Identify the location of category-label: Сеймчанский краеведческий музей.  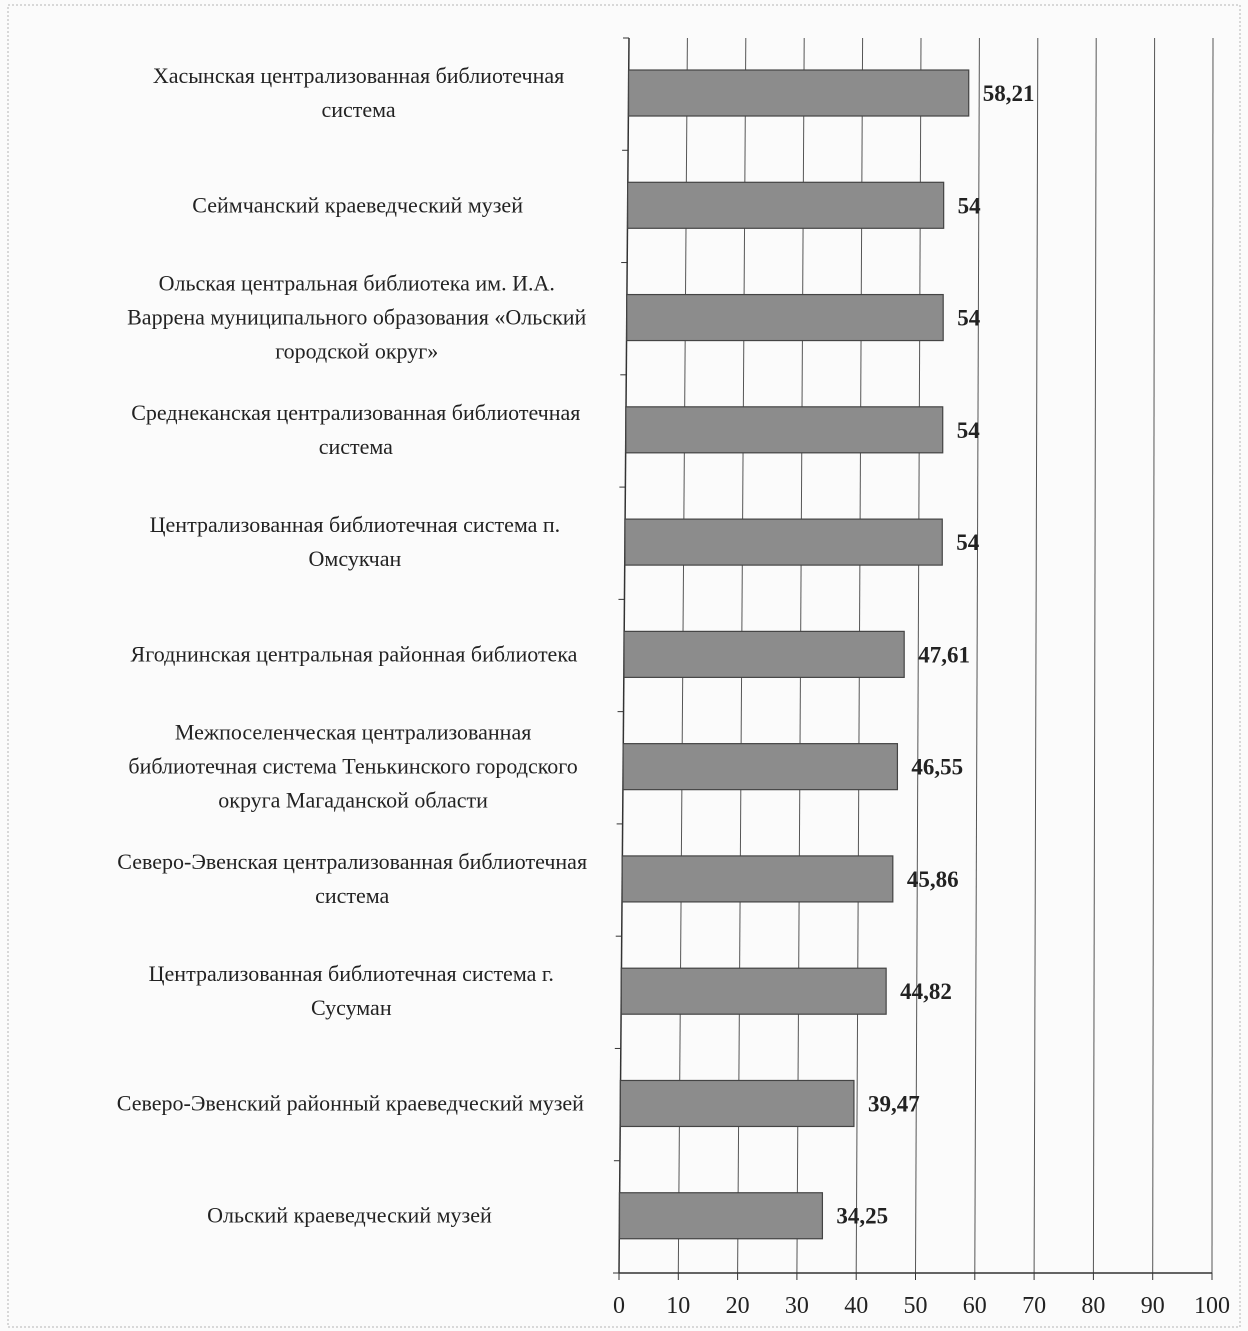
(357, 204).